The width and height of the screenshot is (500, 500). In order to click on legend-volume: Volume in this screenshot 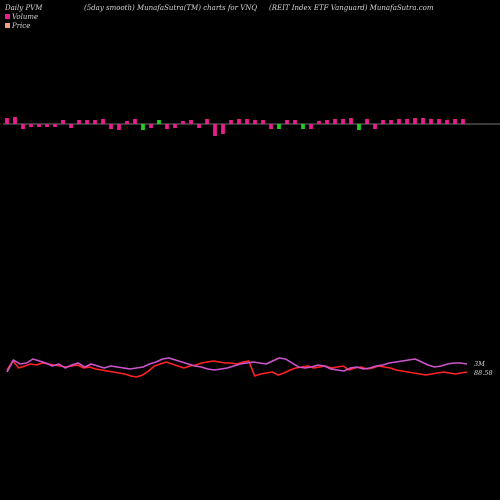, I will do `click(21, 17)`.